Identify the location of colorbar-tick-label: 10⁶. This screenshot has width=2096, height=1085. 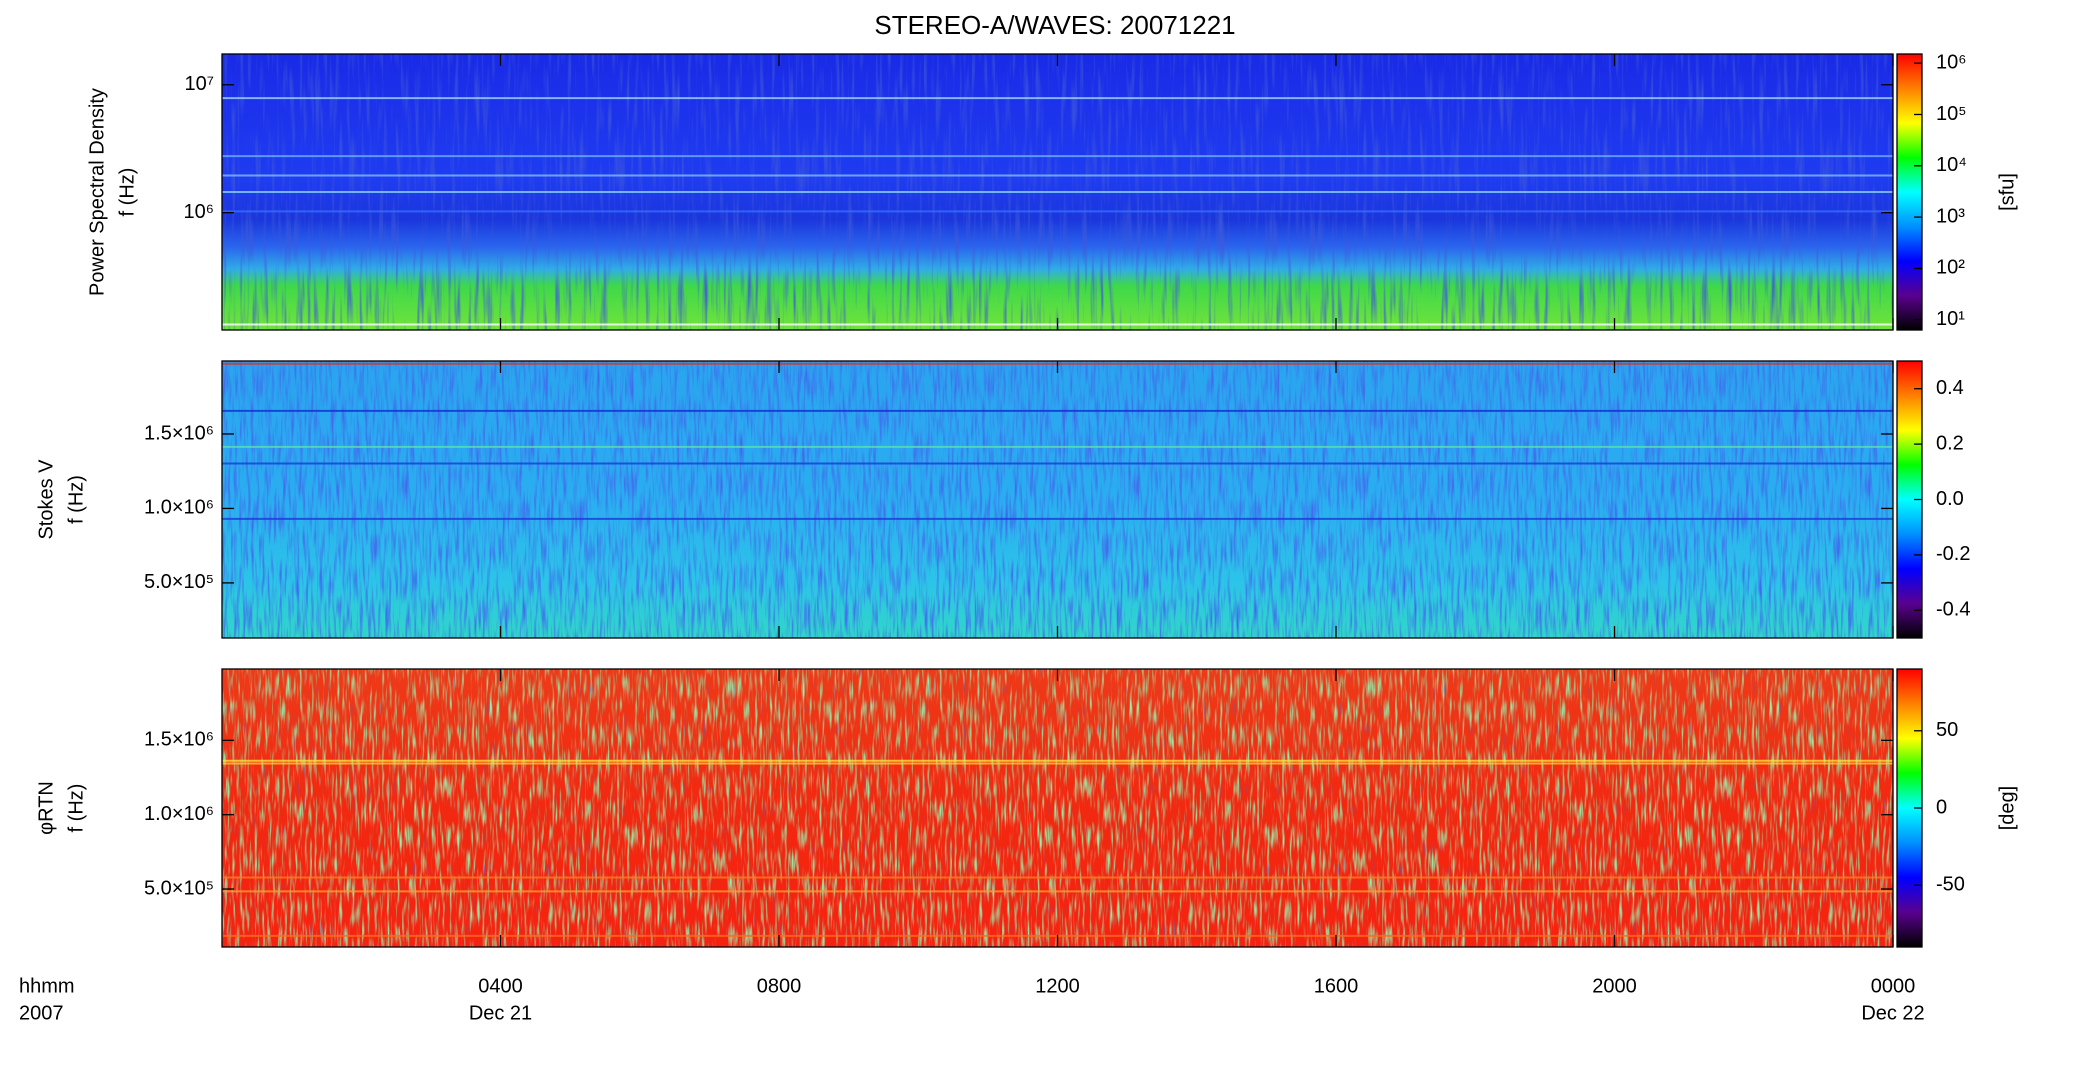
(1951, 62).